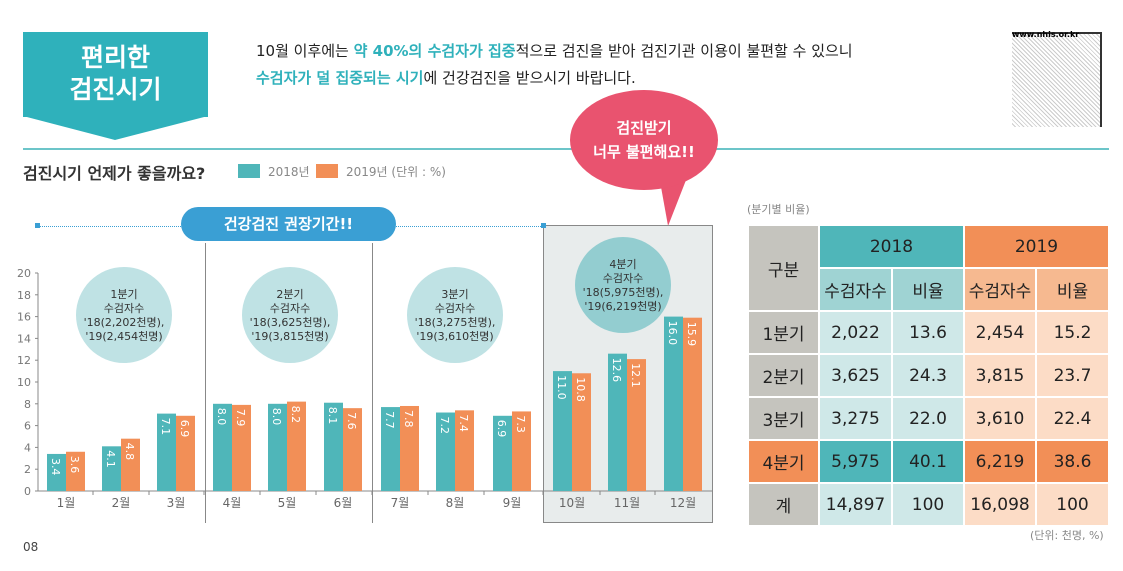 The image size is (1123, 571). Describe the element at coordinates (24, 317) in the screenshot. I see `y-tick-label: 16` at that location.